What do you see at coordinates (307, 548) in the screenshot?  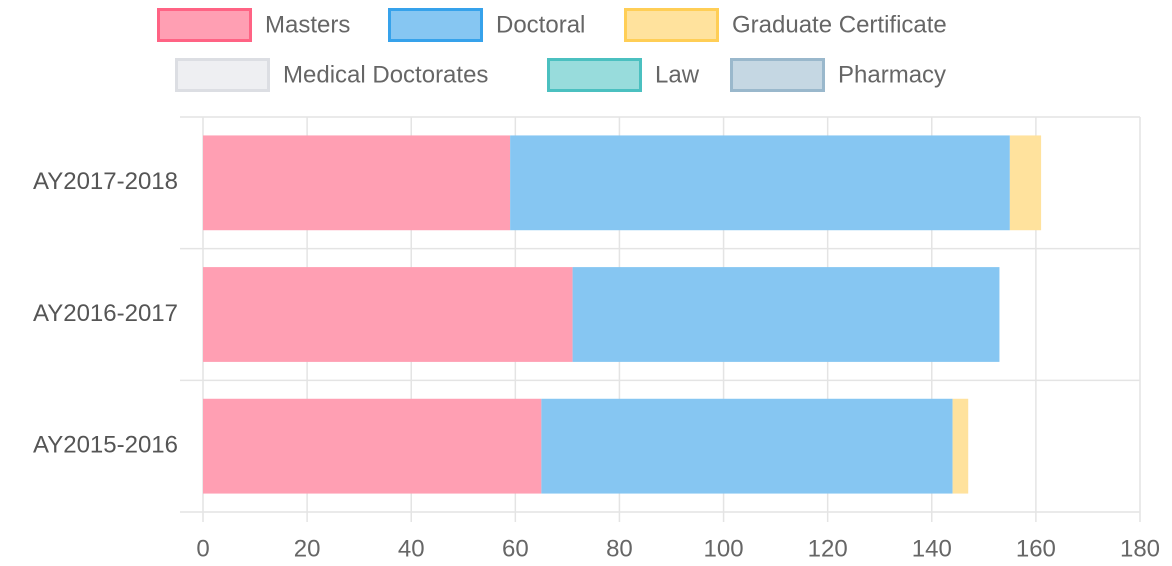 I see `x-tick-label: 20` at bounding box center [307, 548].